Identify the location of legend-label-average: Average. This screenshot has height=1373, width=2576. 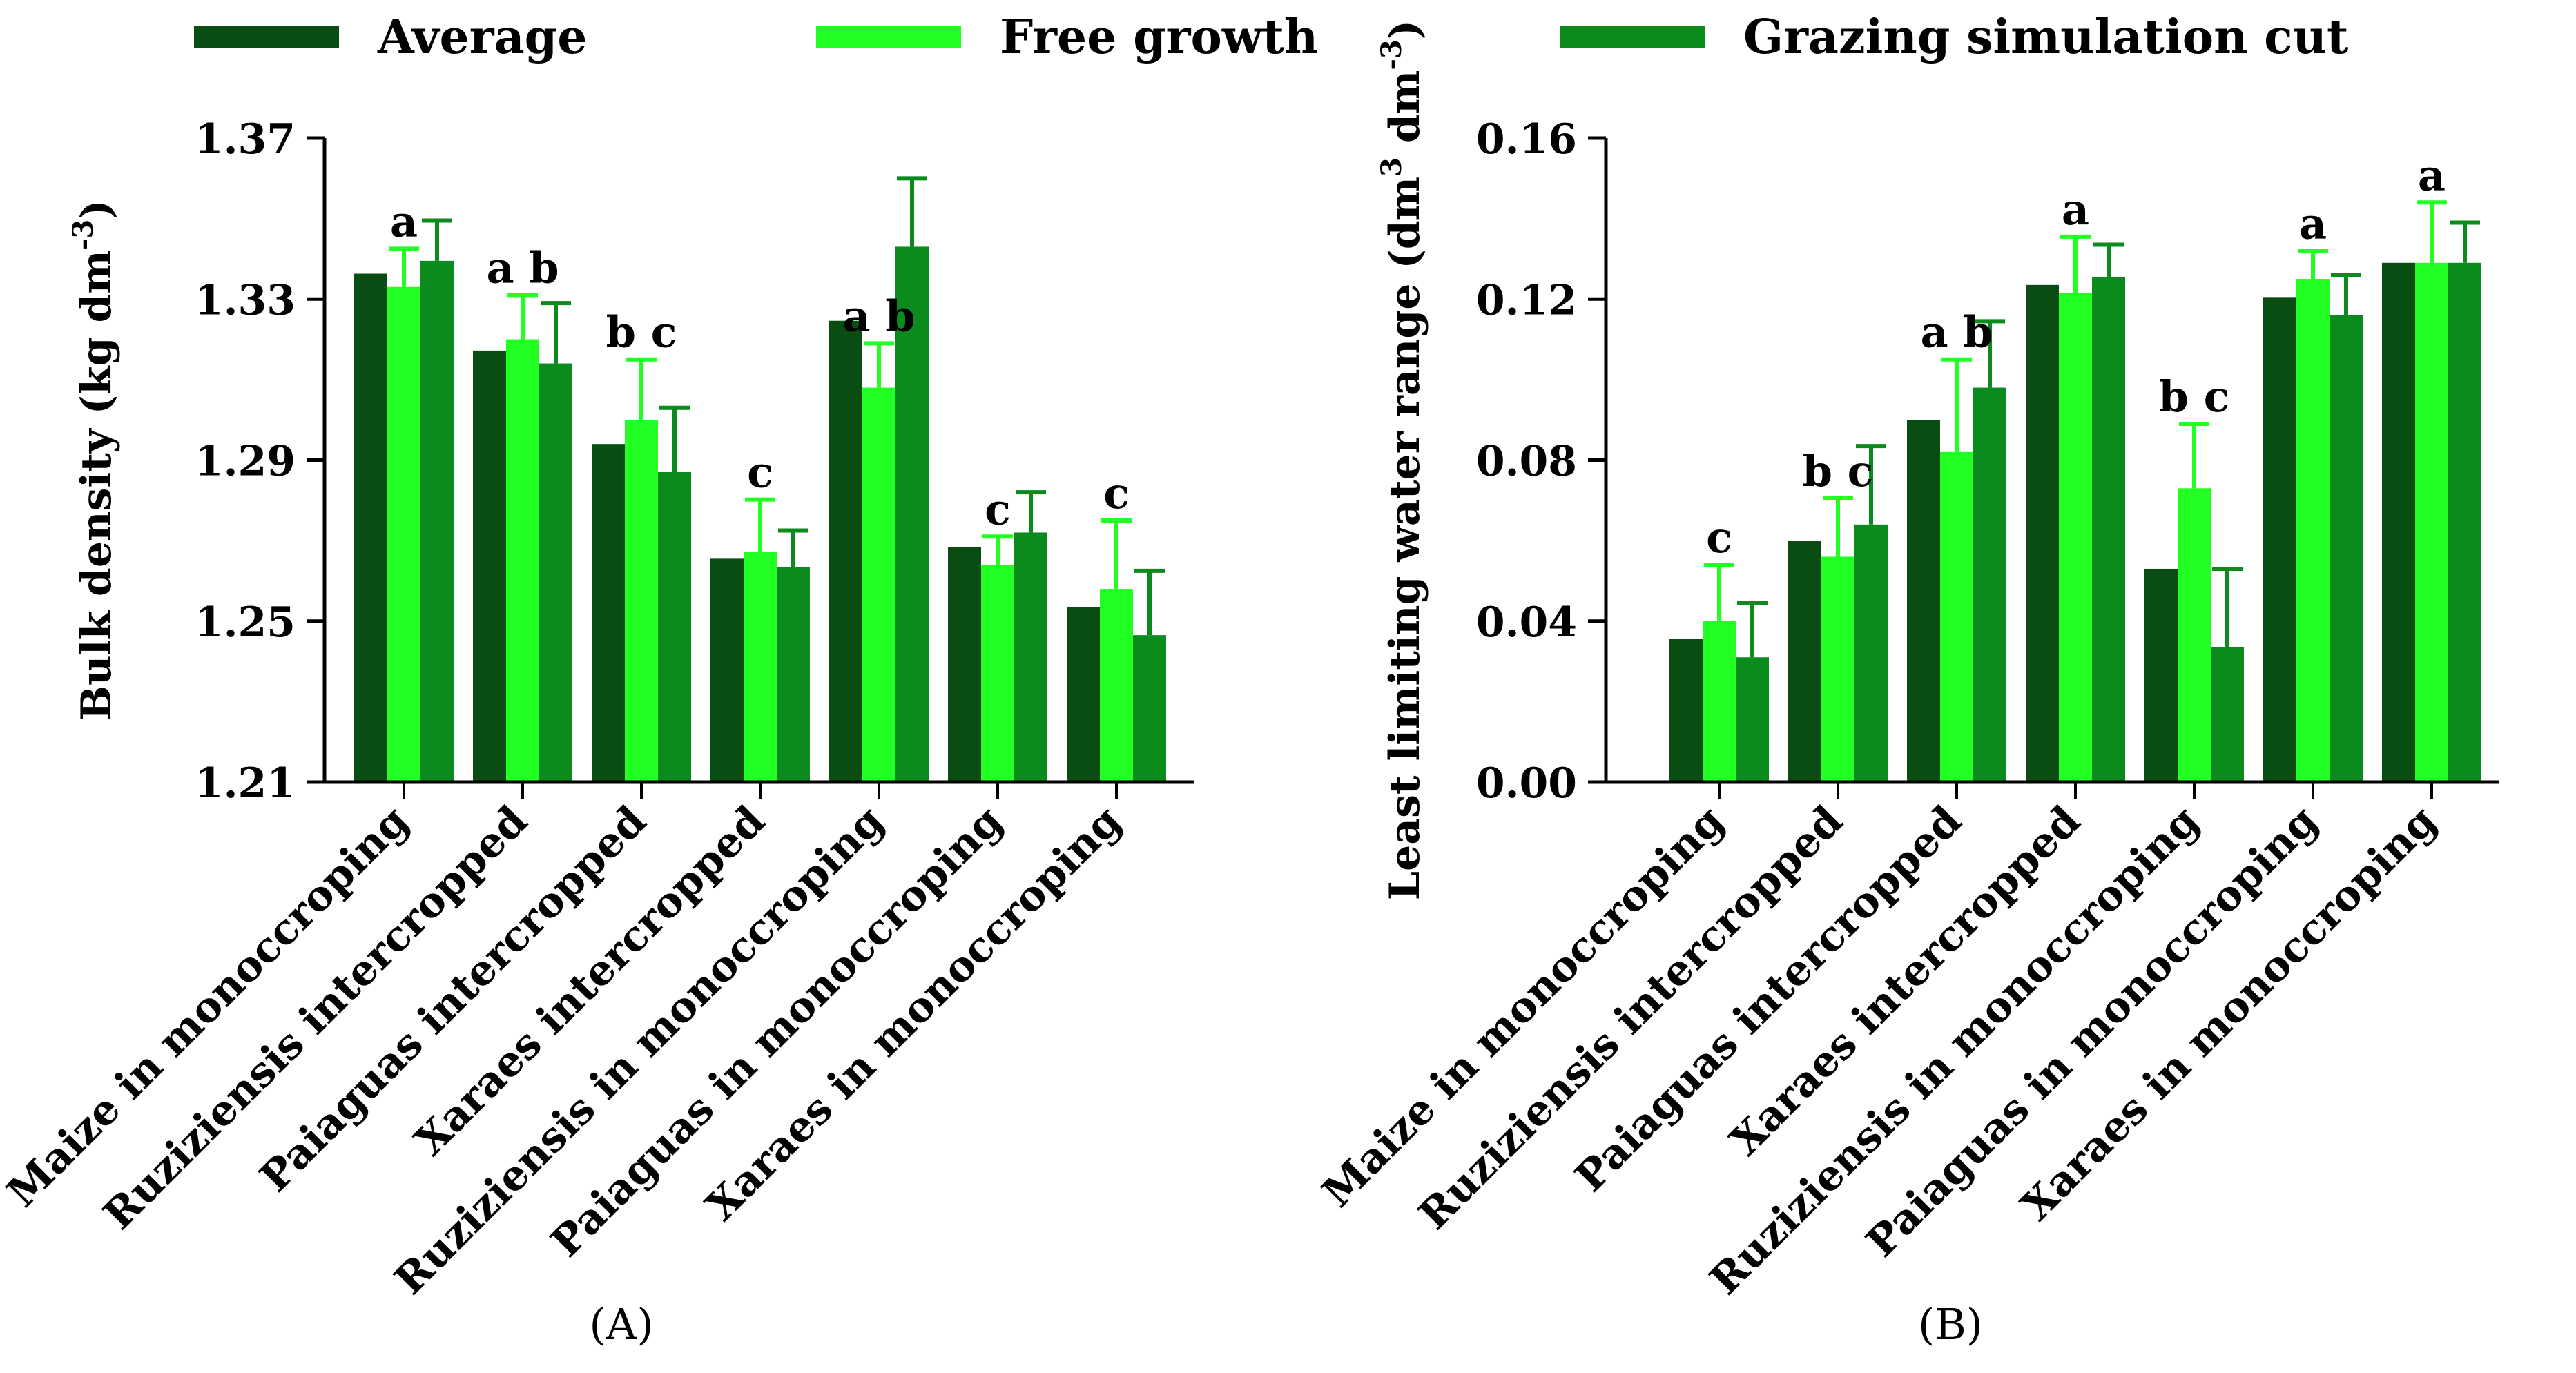
(483, 37).